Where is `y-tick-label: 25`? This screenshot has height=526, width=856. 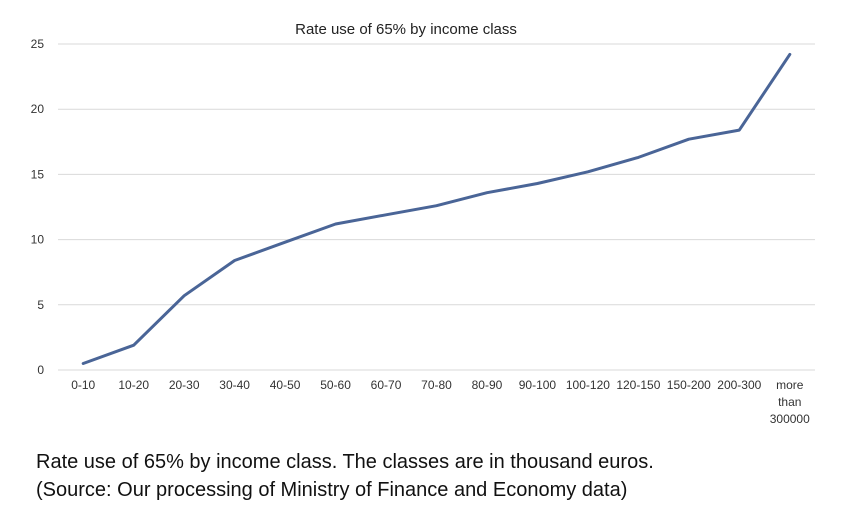 y-tick-label: 25 is located at coordinates (38, 44).